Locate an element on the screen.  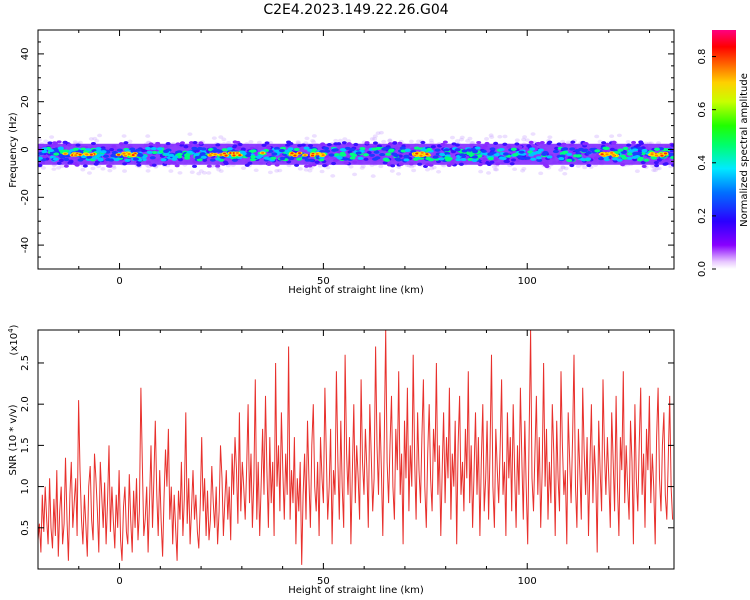
snr-ylabel: SNR (10 * v/v) is located at coordinates (13, 439).